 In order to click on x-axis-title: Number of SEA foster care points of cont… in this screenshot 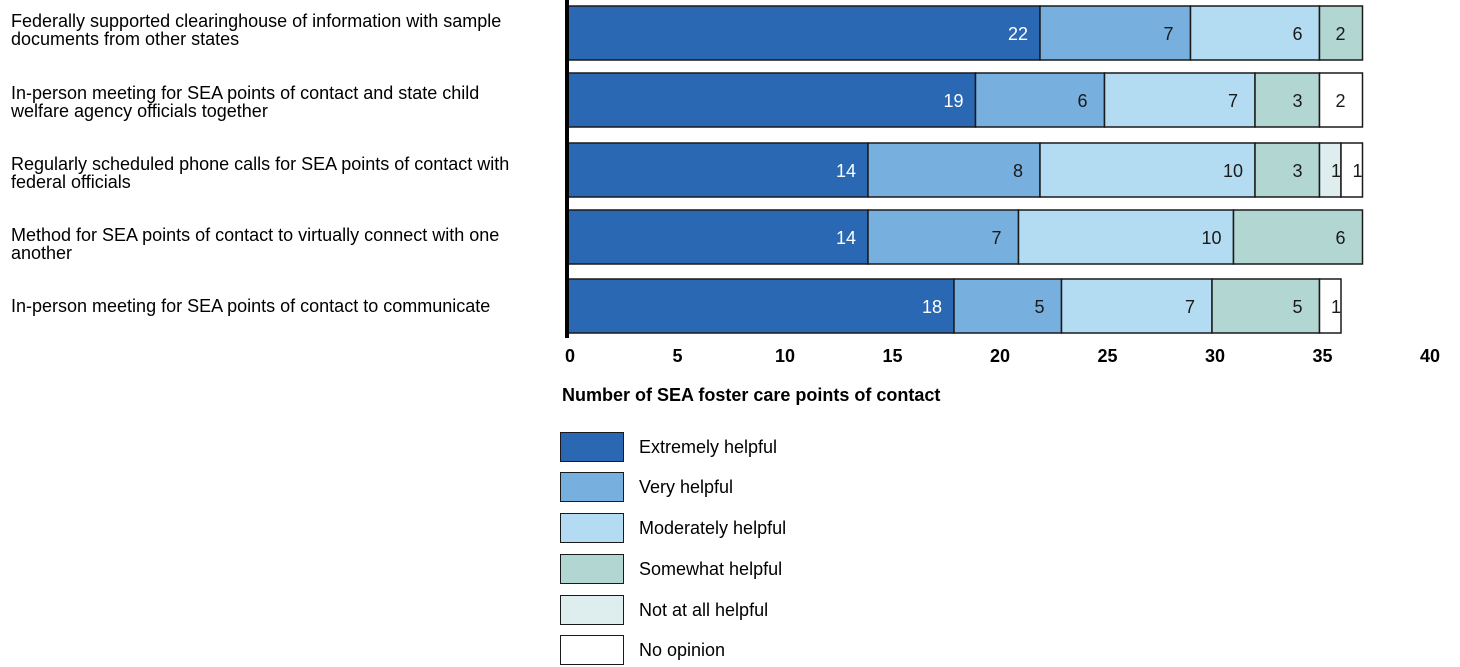, I will do `click(751, 395)`.